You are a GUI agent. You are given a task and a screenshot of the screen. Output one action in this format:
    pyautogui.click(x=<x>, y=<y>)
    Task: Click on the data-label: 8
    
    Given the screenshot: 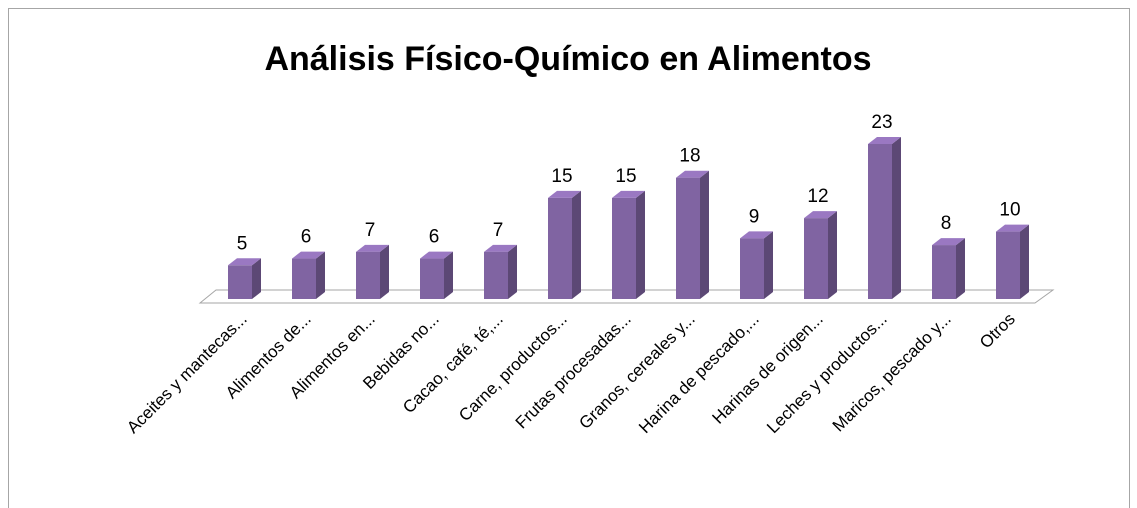 What is the action you would take?
    pyautogui.click(x=946, y=223)
    